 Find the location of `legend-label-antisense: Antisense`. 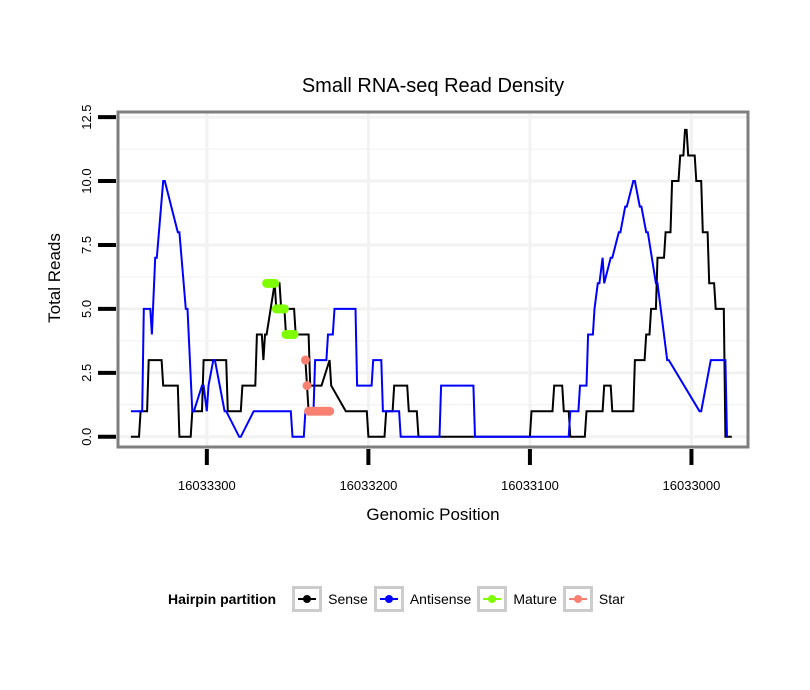

legend-label-antisense: Antisense is located at coordinates (440, 599).